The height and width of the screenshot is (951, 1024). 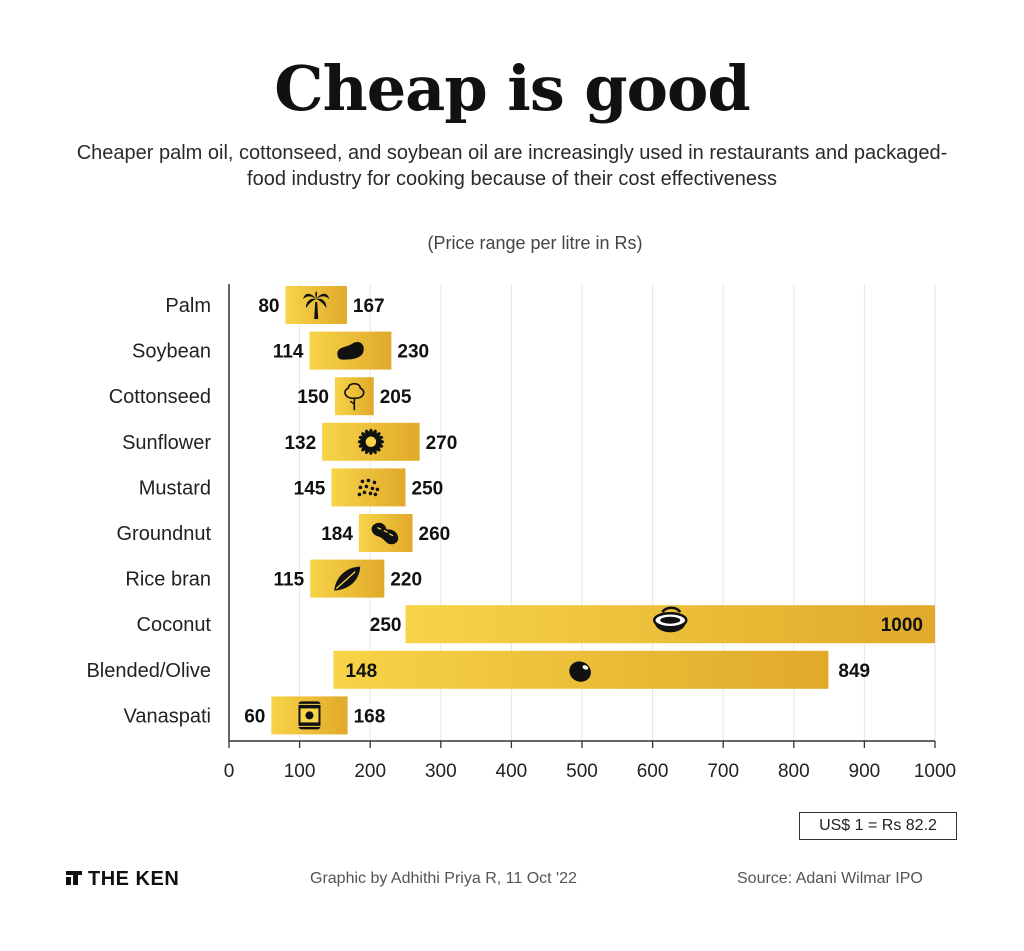 I want to click on bar-row: Blended/Olive 148 849, so click(x=478, y=669).